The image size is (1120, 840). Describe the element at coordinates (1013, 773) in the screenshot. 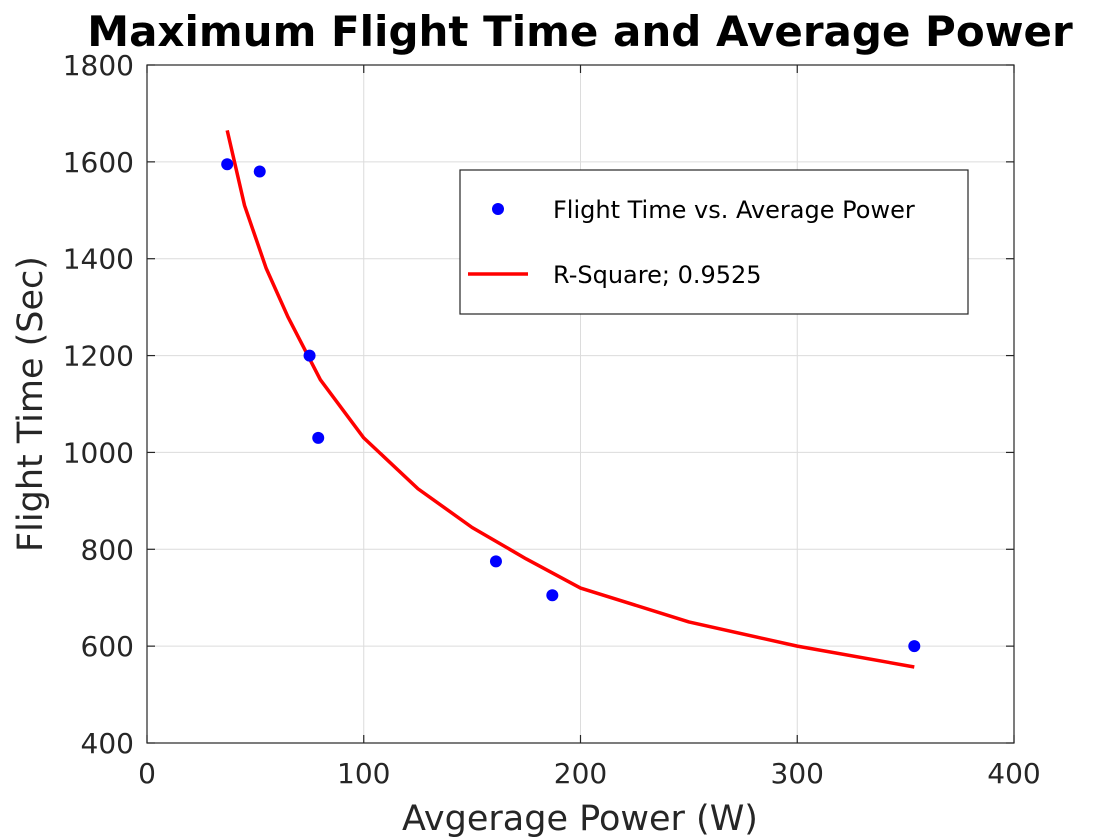

I see `x-tick-label: 400` at that location.